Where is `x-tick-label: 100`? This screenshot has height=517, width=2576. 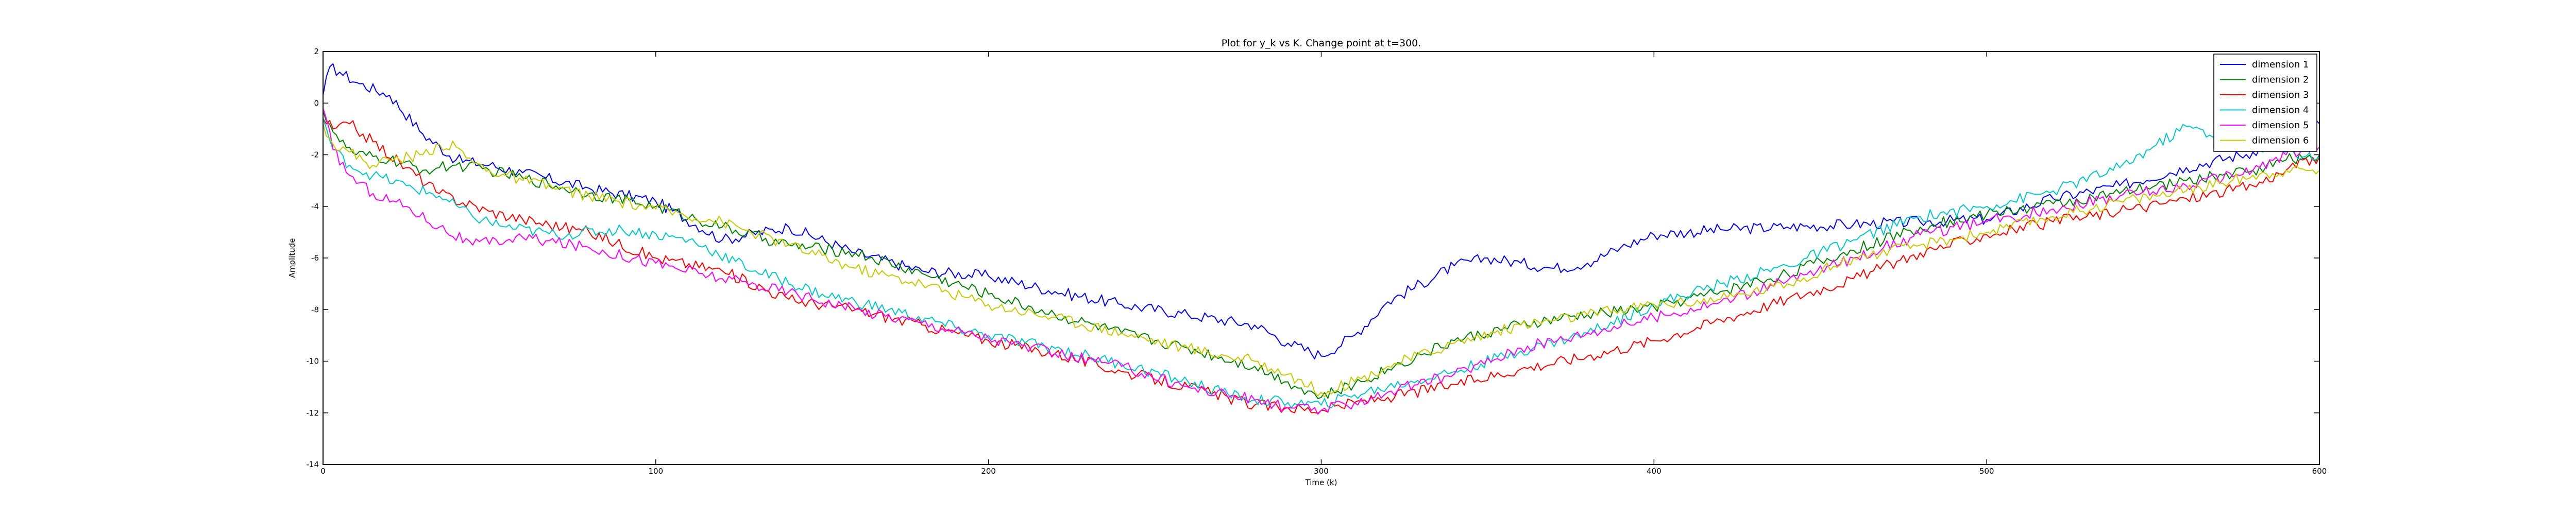 x-tick-label: 100 is located at coordinates (657, 471).